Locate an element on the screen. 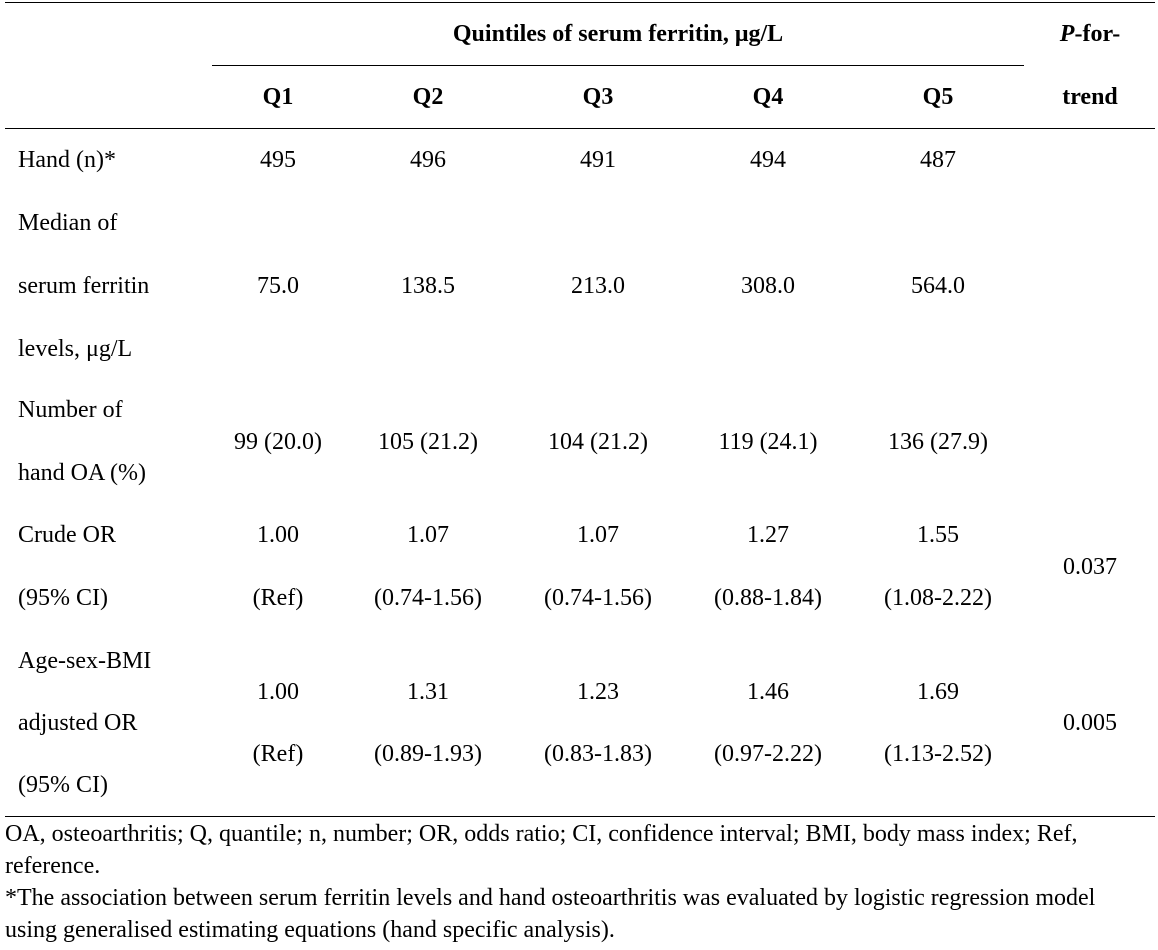 The width and height of the screenshot is (1158, 950). cell-adjusted-ci-q3: (0.83-1.83) is located at coordinates (598, 754).